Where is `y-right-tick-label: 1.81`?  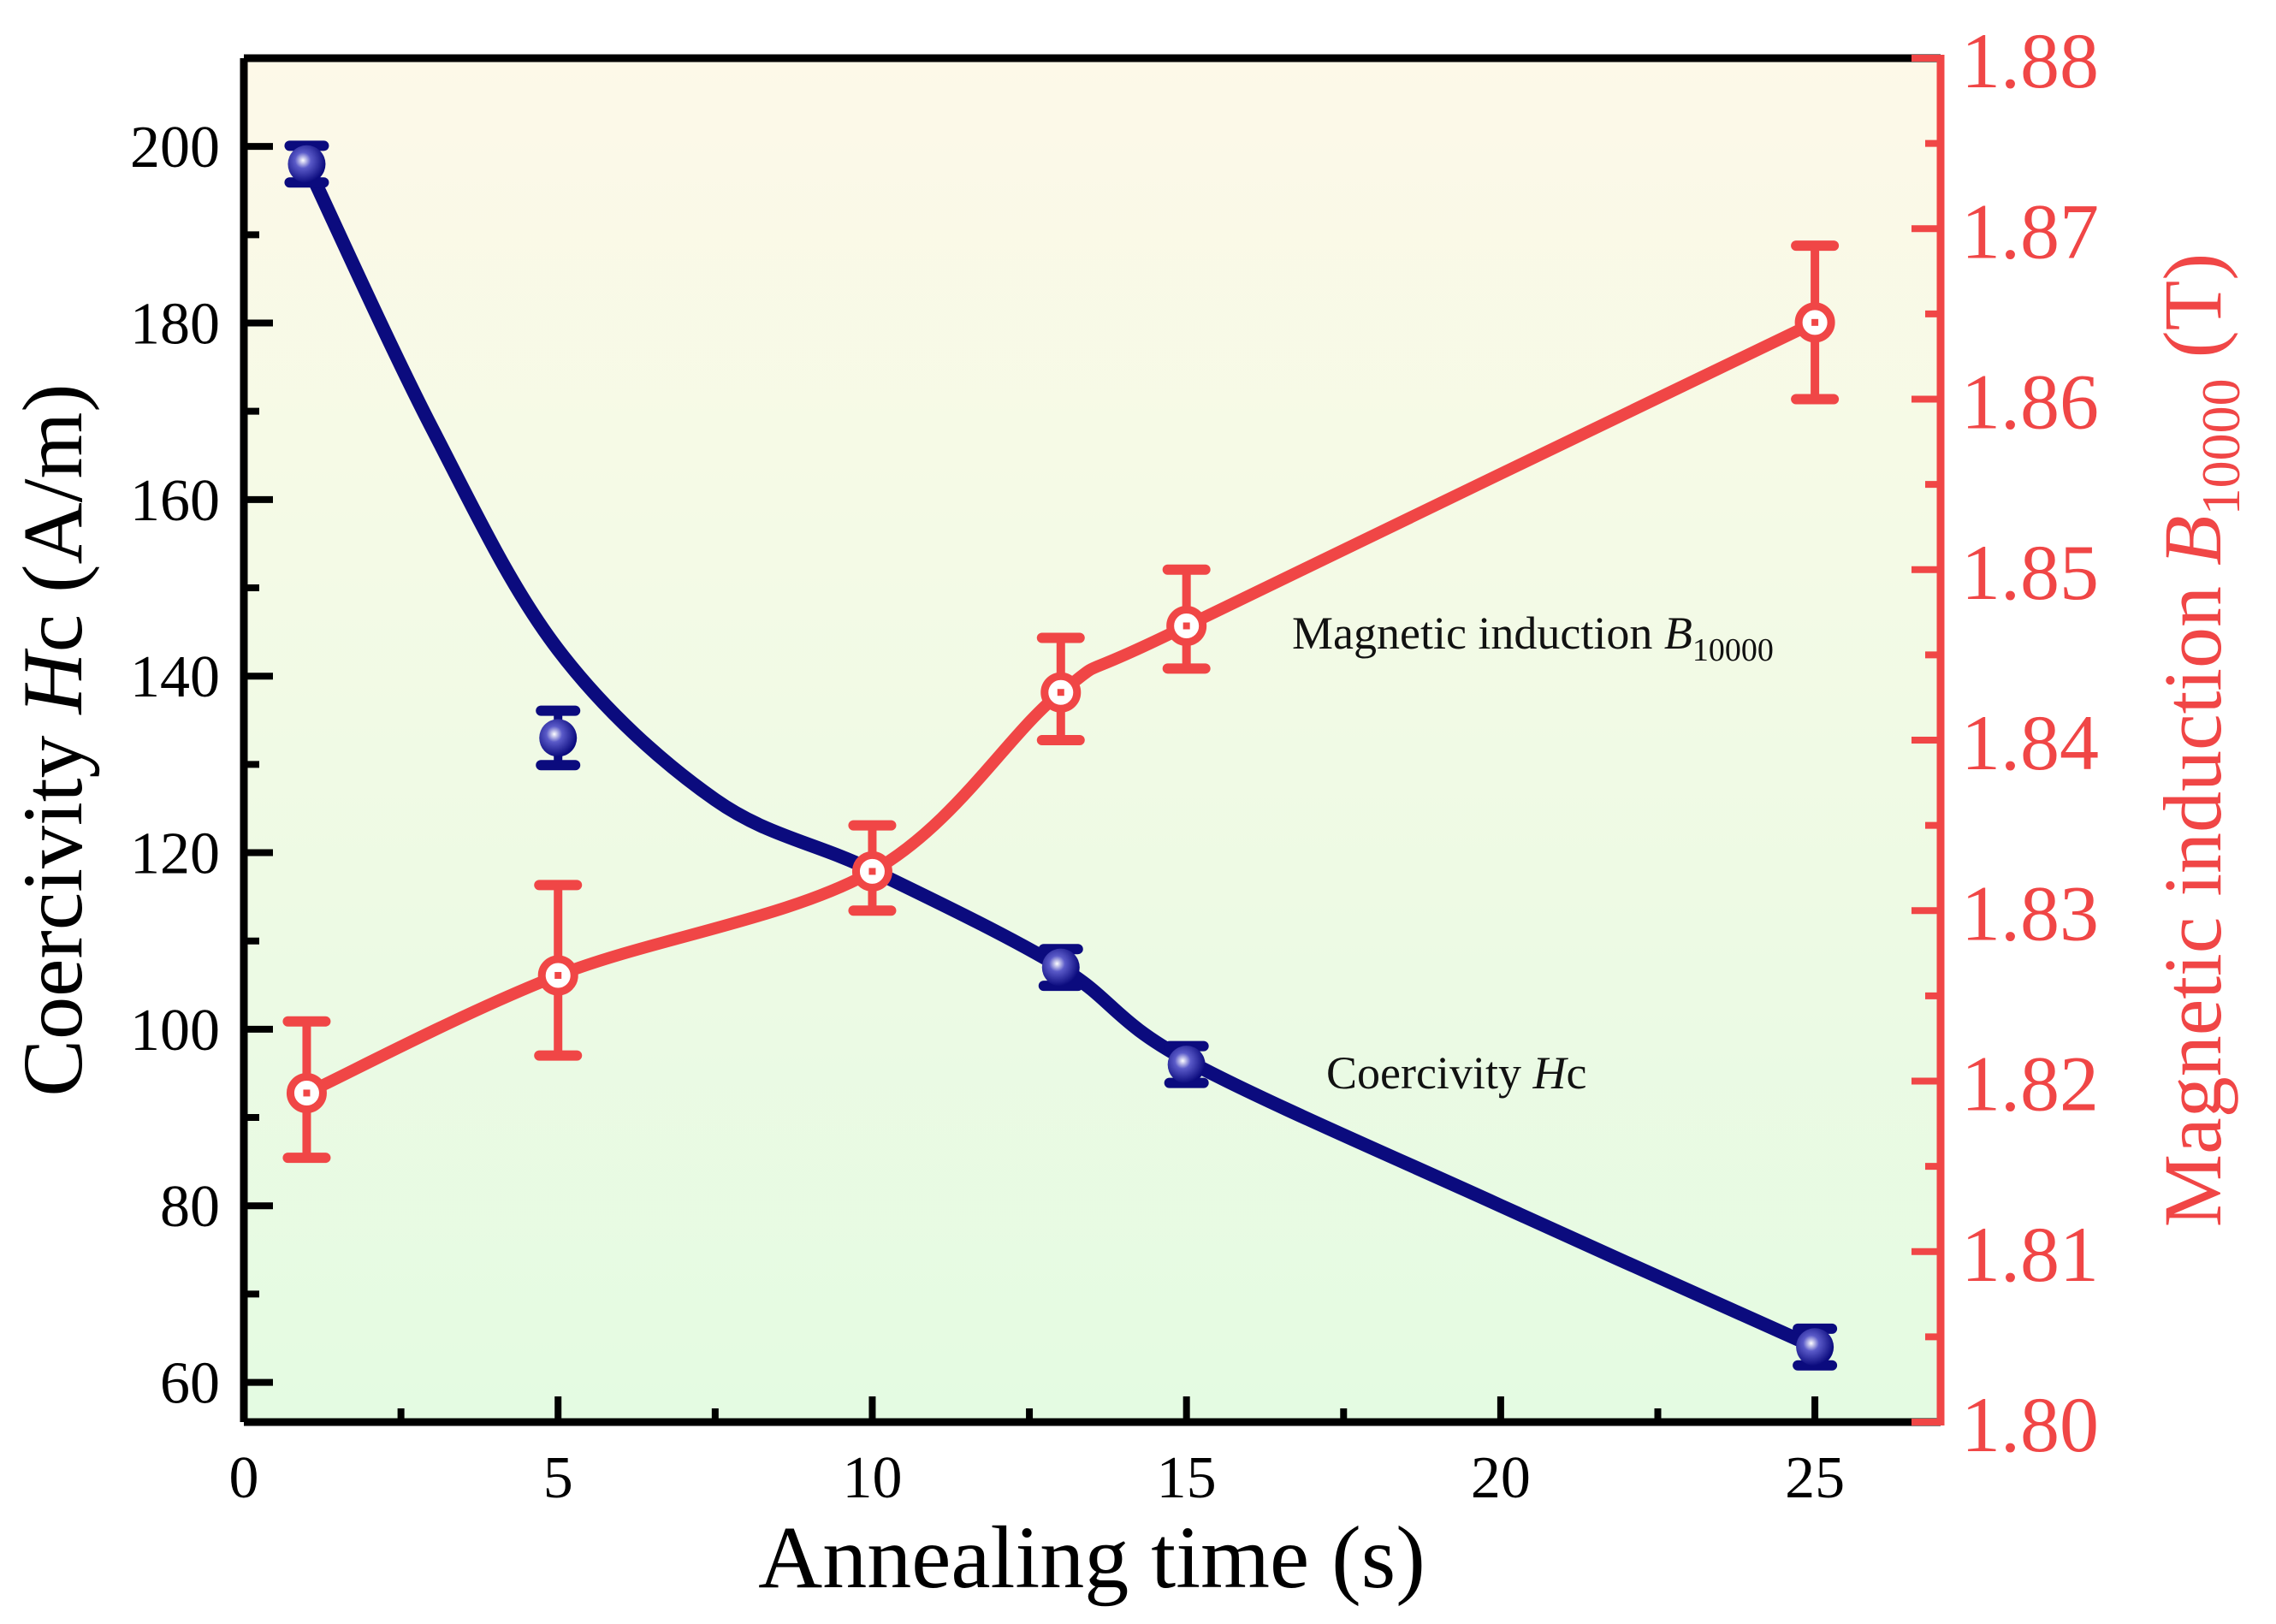 y-right-tick-label: 1.81 is located at coordinates (2030, 1254).